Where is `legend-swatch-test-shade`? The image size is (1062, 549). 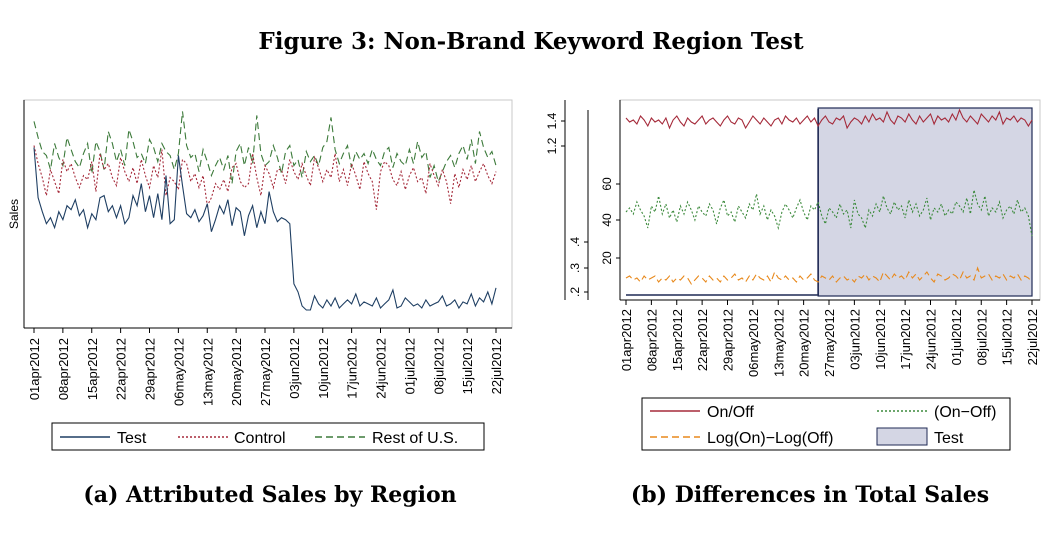
legend-swatch-test-shade is located at coordinates (902, 436).